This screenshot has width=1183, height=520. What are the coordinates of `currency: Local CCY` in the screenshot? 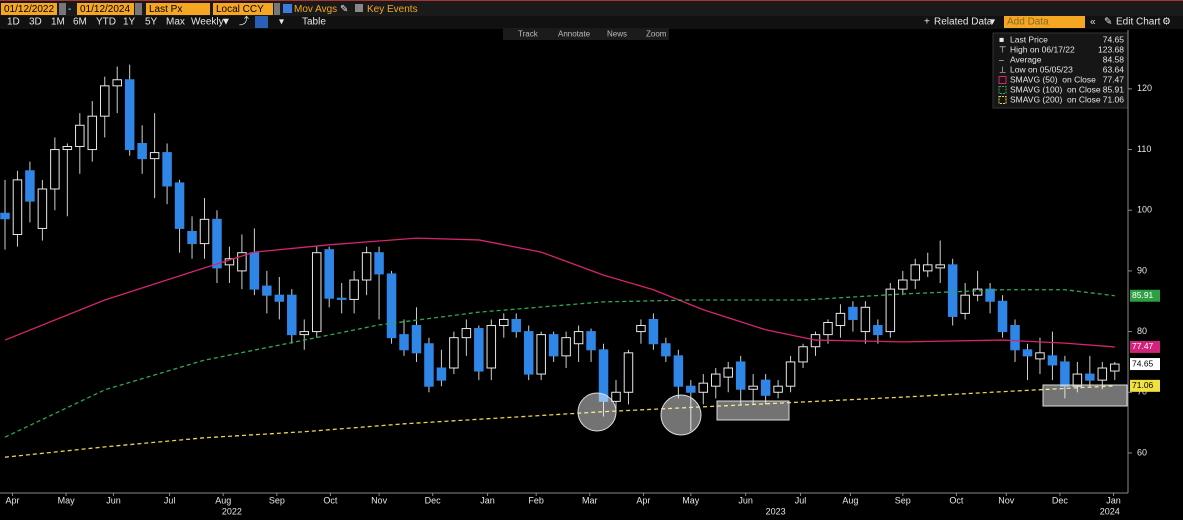 It's located at (240, 9).